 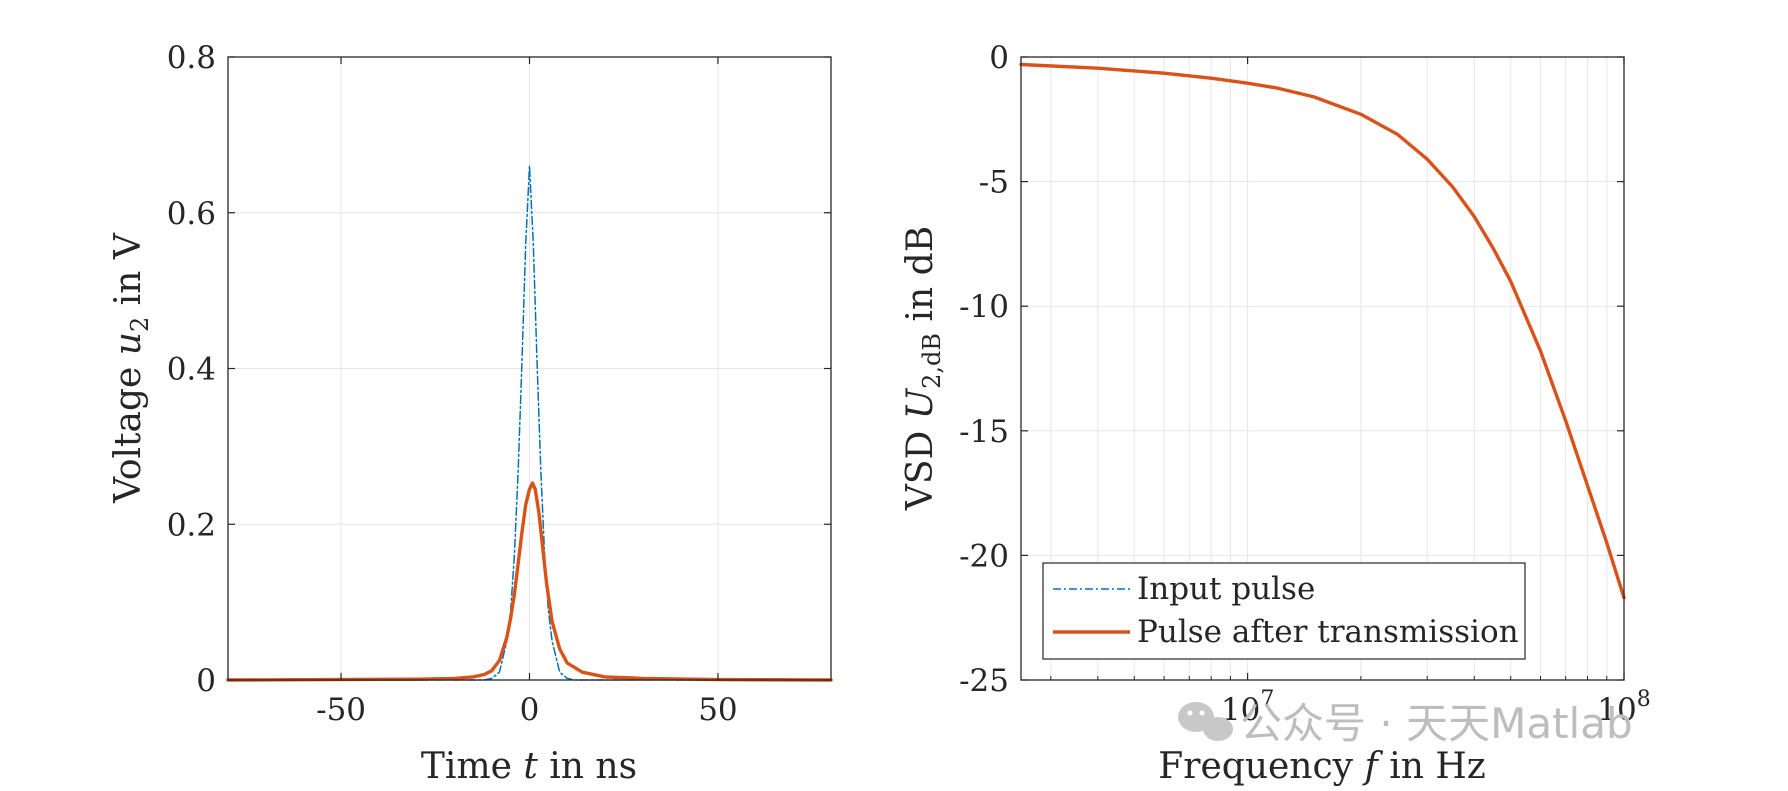 What do you see at coordinates (1623, 707) in the screenshot?
I see `x-tick-label: 108` at bounding box center [1623, 707].